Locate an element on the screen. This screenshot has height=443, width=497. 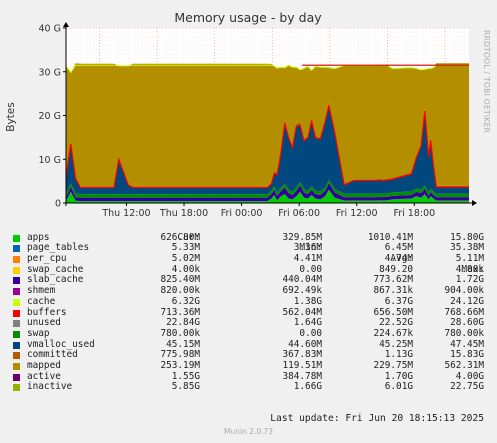
legend-row-active: active 1.55G 384.78M 1.70G 4.00G is located at coordinates (248, 376).